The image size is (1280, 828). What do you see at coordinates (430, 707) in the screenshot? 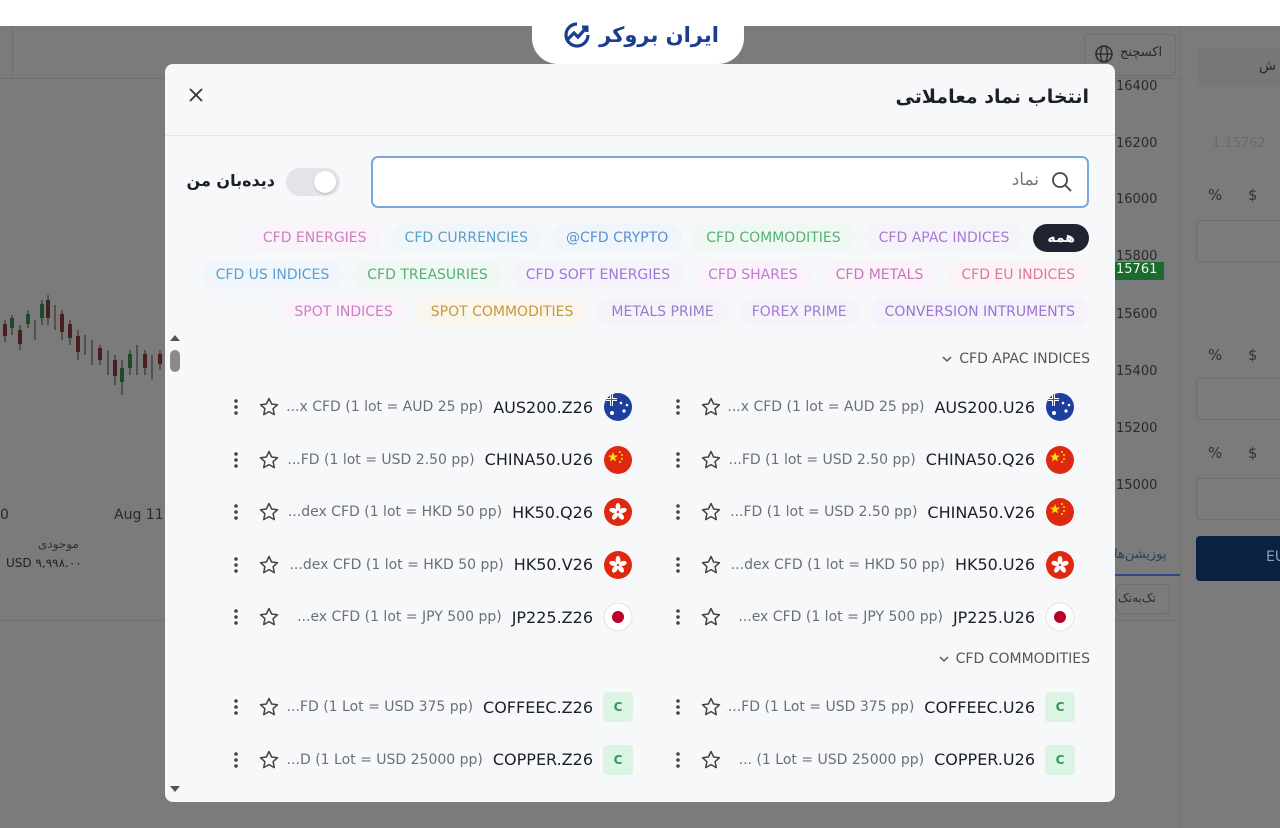
I see `symbol-row: C COFFEEC.Z26 ...FD (1 Lot = USD 375 pp)` at bounding box center [430, 707].